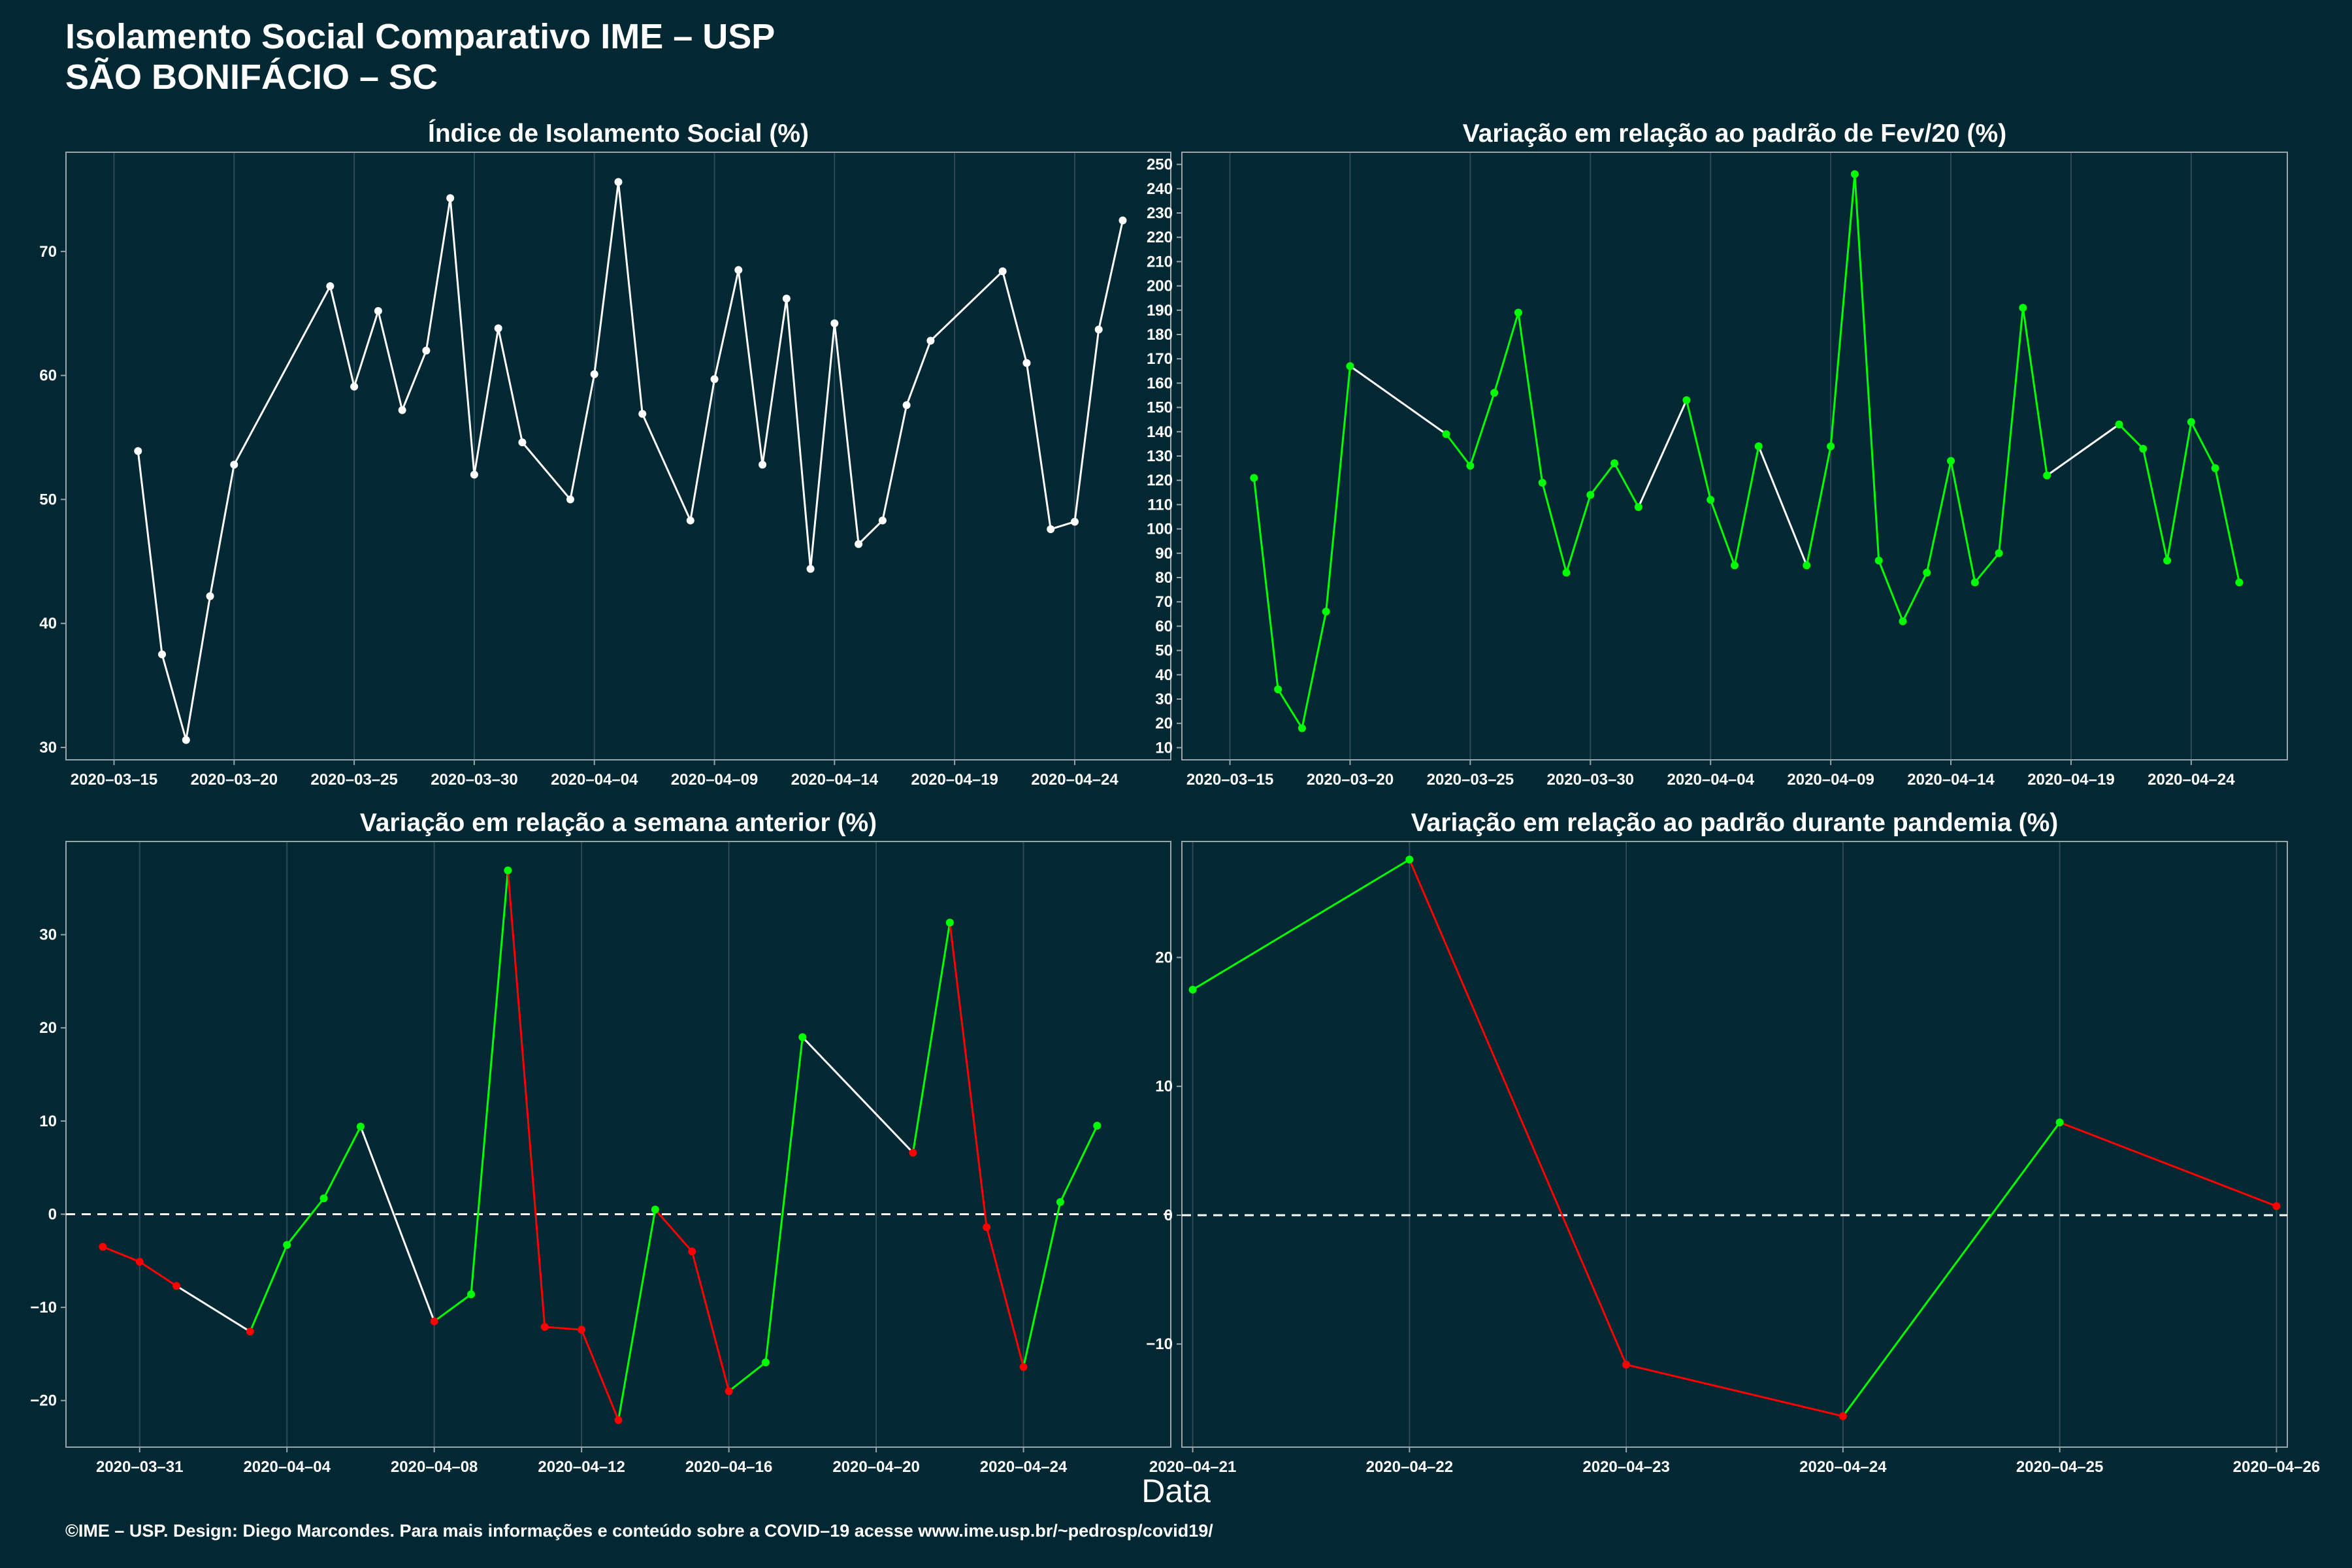 Image resolution: width=2352 pixels, height=1568 pixels. I want to click on y-tick-label: 40, so click(1164, 675).